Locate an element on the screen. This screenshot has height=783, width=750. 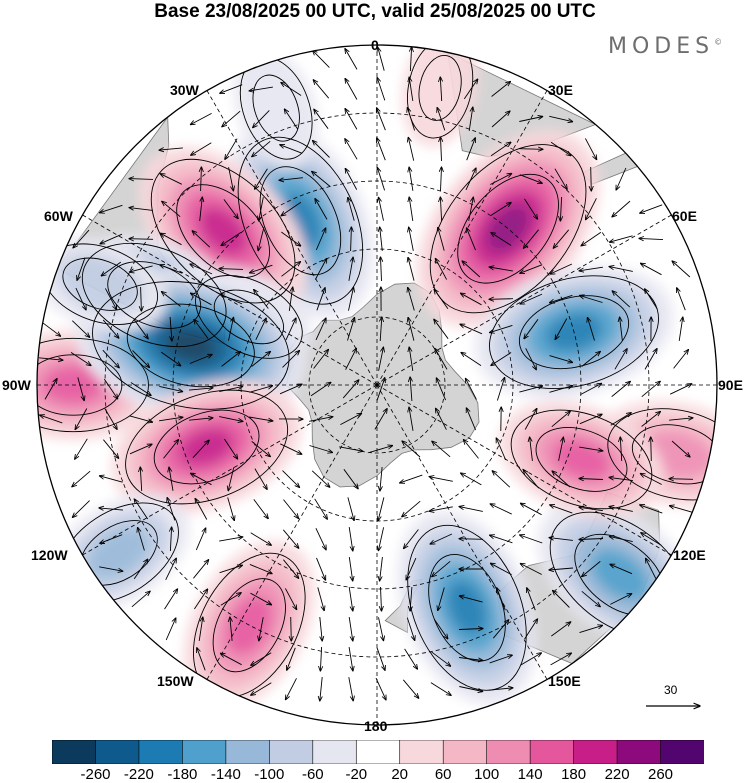
lon-label-90w: 90W is located at coordinates (16, 385).